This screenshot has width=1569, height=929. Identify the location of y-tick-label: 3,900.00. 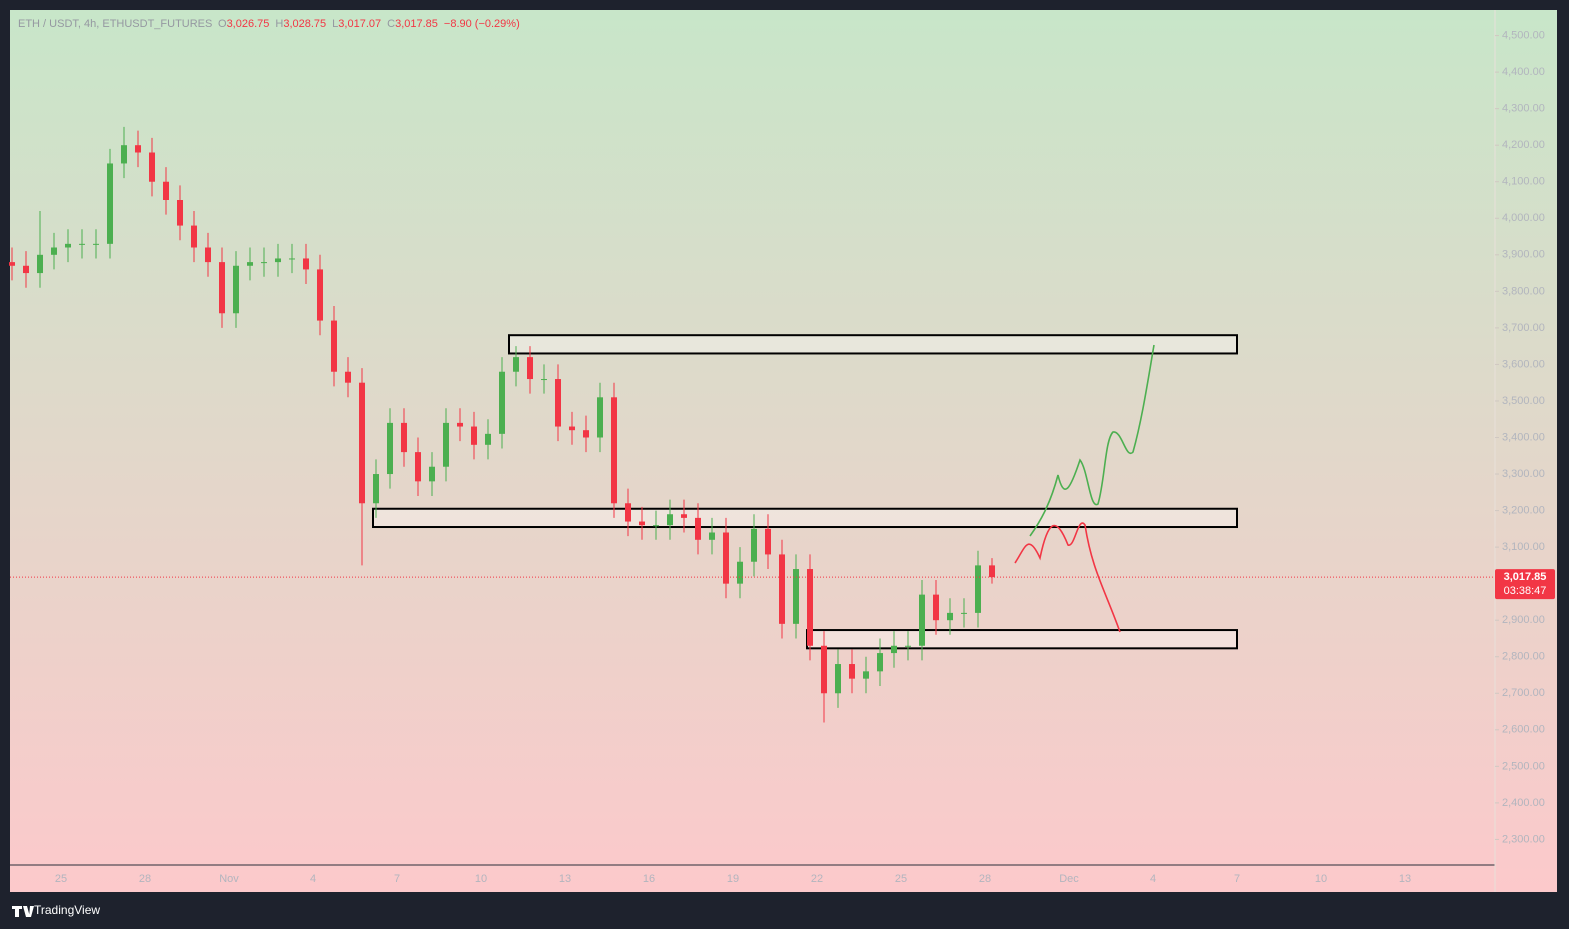
(1523, 255).